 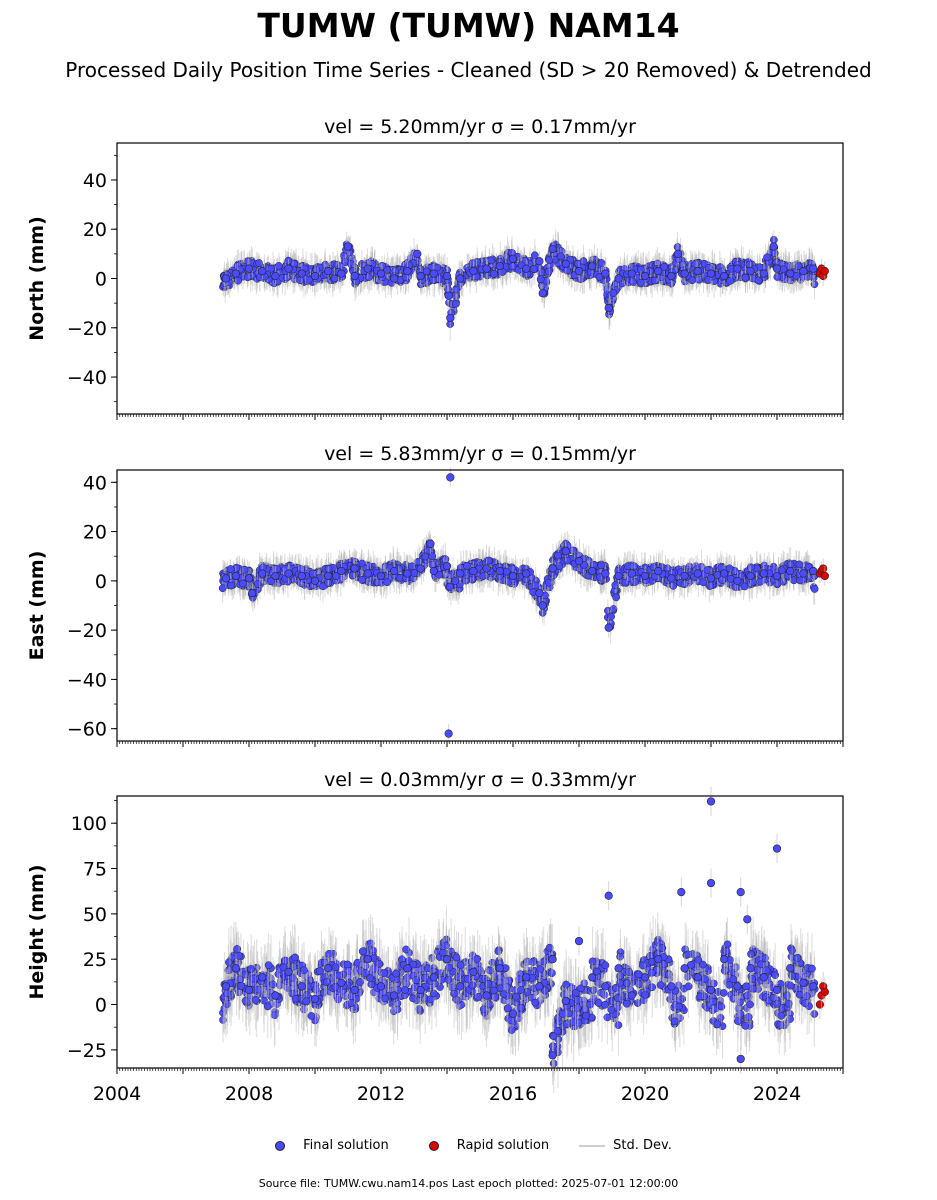 What do you see at coordinates (37, 606) in the screenshot?
I see `y-axis-label-east: East (mm)` at bounding box center [37, 606].